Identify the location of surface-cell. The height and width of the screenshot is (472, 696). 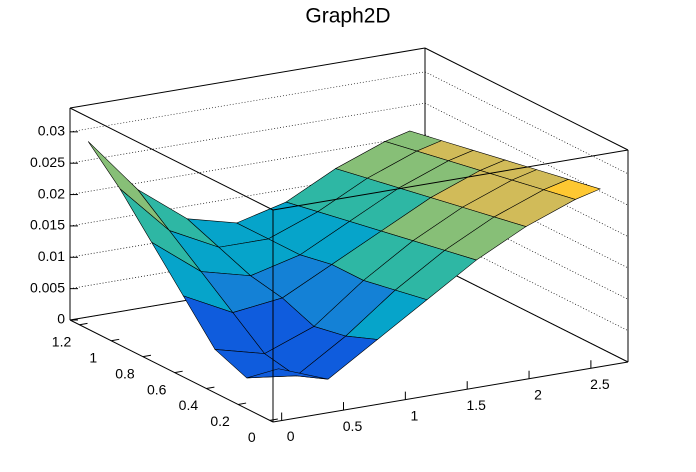
(287, 374).